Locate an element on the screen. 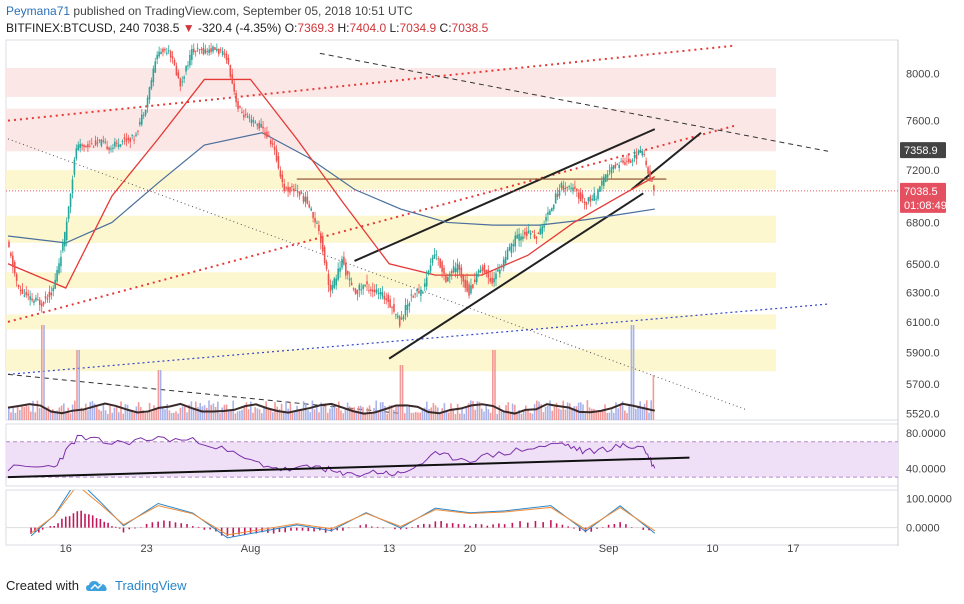 The height and width of the screenshot is (604, 964). last-price-value: 7038.5 is located at coordinates (161, 28).